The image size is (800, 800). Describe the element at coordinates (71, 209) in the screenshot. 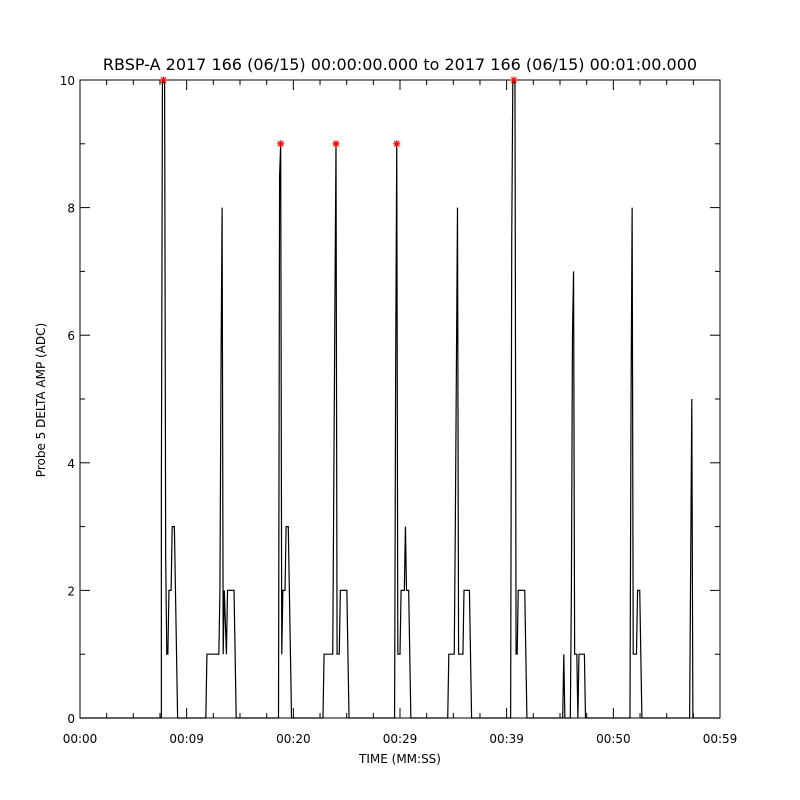

I see `y-tick-label: 8` at that location.